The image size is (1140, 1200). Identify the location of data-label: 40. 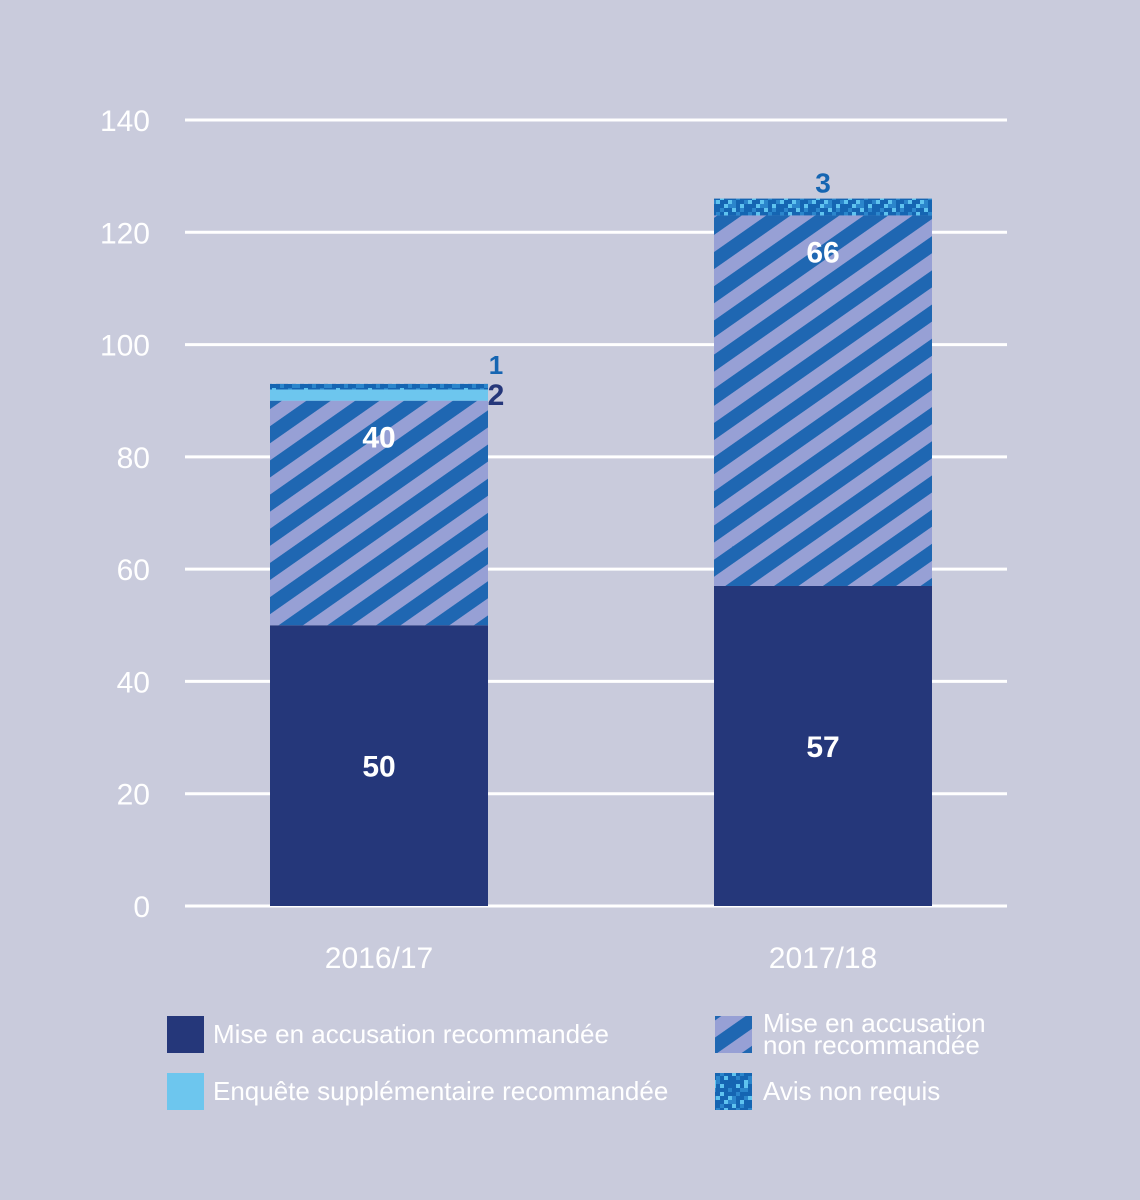
(378, 438).